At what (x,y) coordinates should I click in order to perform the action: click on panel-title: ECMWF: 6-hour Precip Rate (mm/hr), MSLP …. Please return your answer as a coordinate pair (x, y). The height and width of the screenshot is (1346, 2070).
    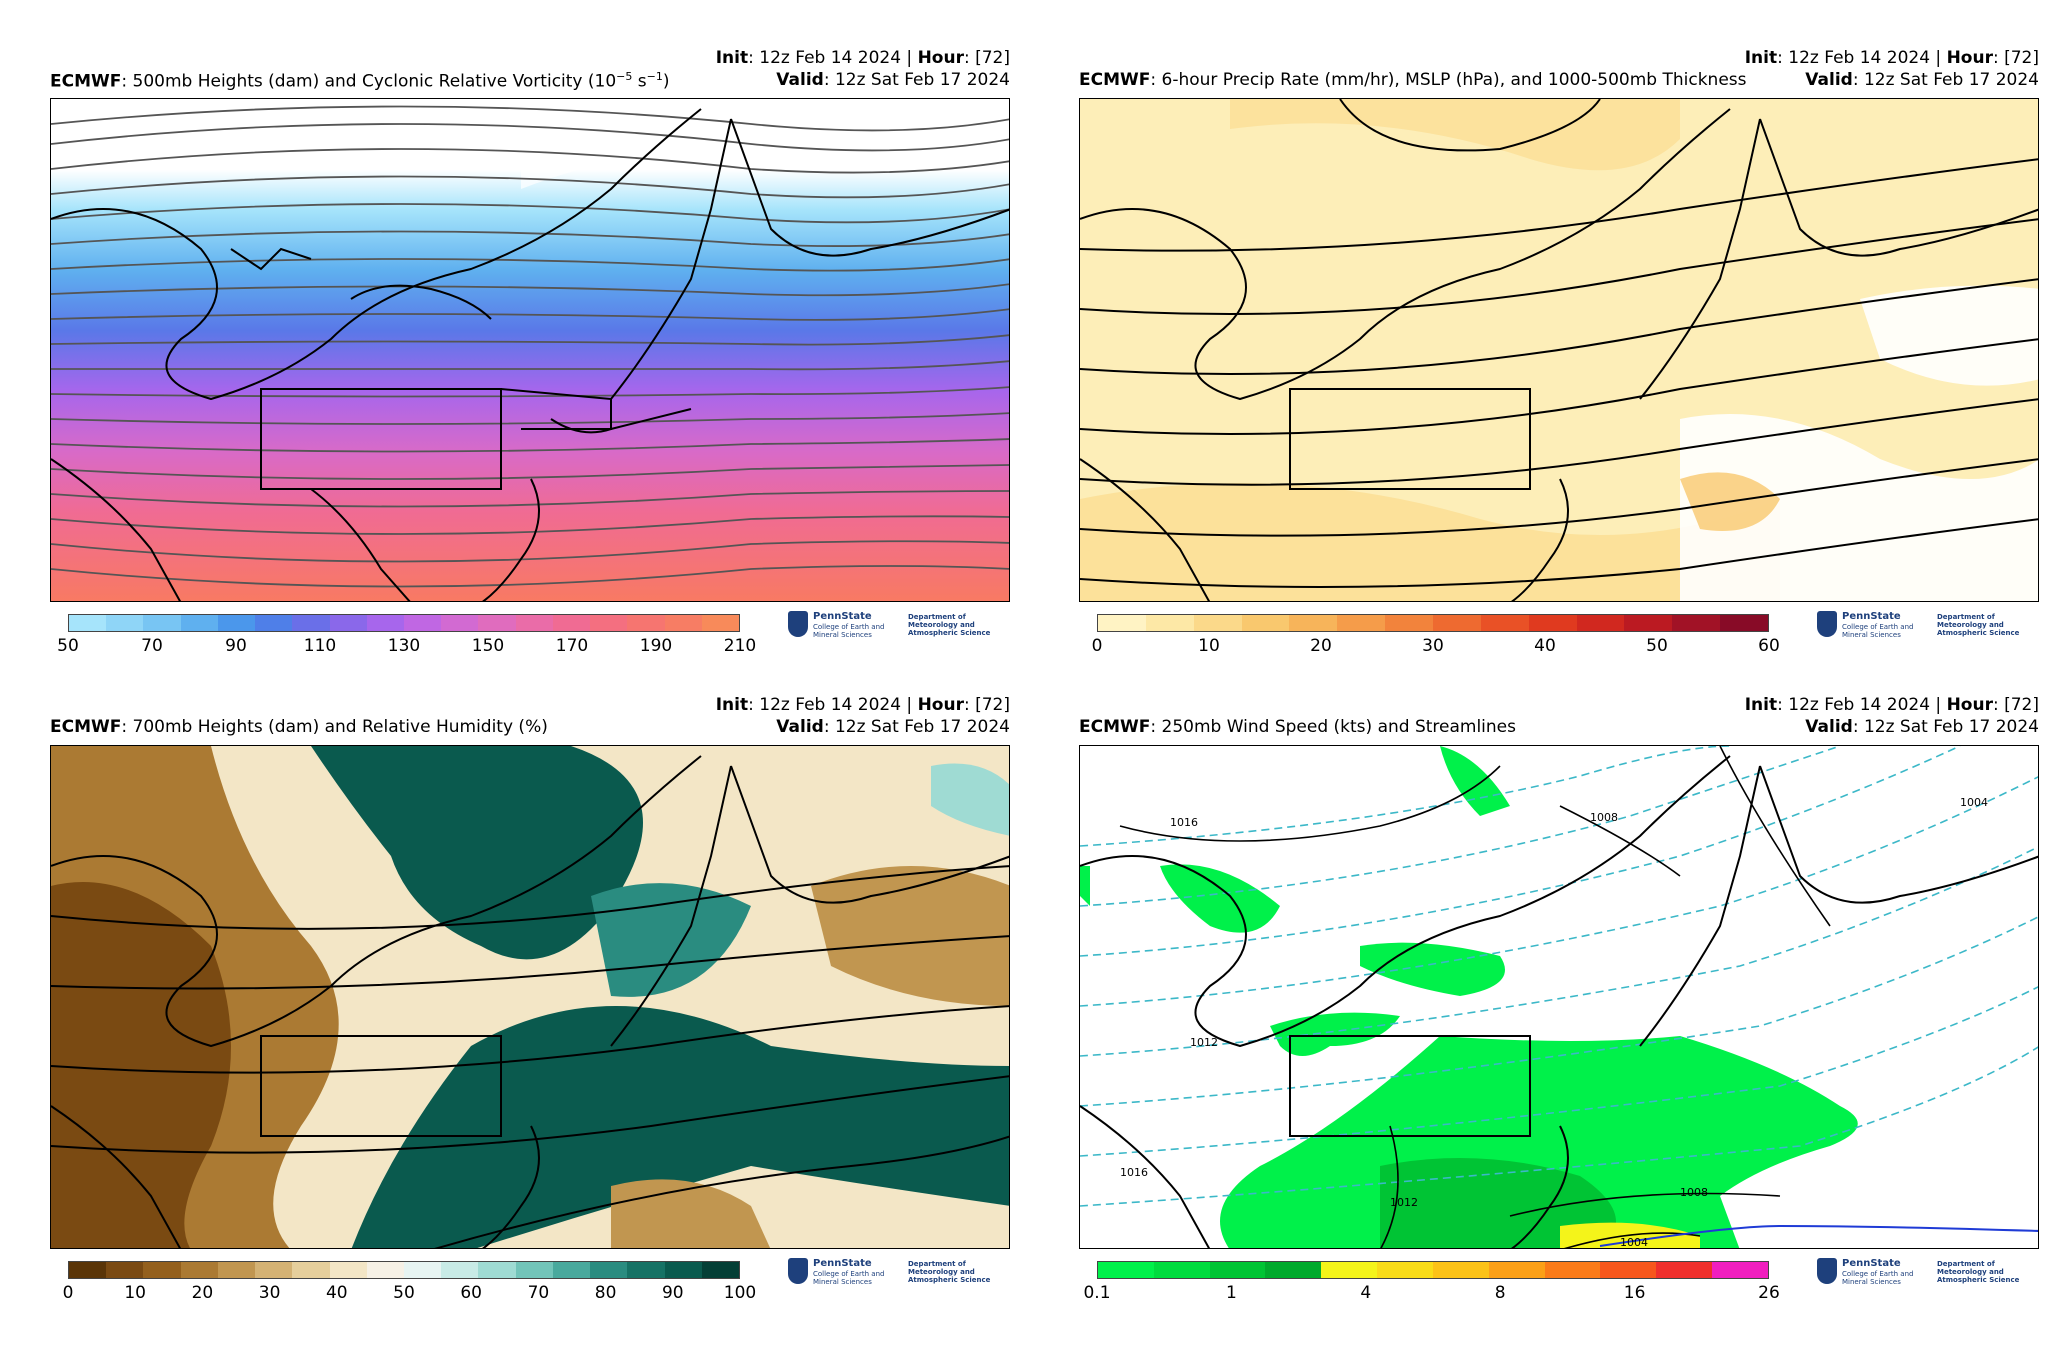
    Looking at the image, I should click on (1413, 80).